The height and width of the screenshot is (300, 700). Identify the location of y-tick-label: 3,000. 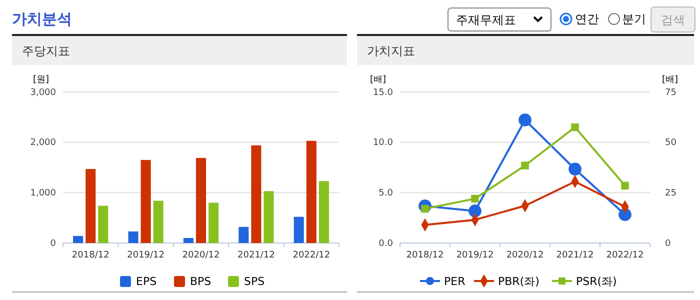
(43, 93).